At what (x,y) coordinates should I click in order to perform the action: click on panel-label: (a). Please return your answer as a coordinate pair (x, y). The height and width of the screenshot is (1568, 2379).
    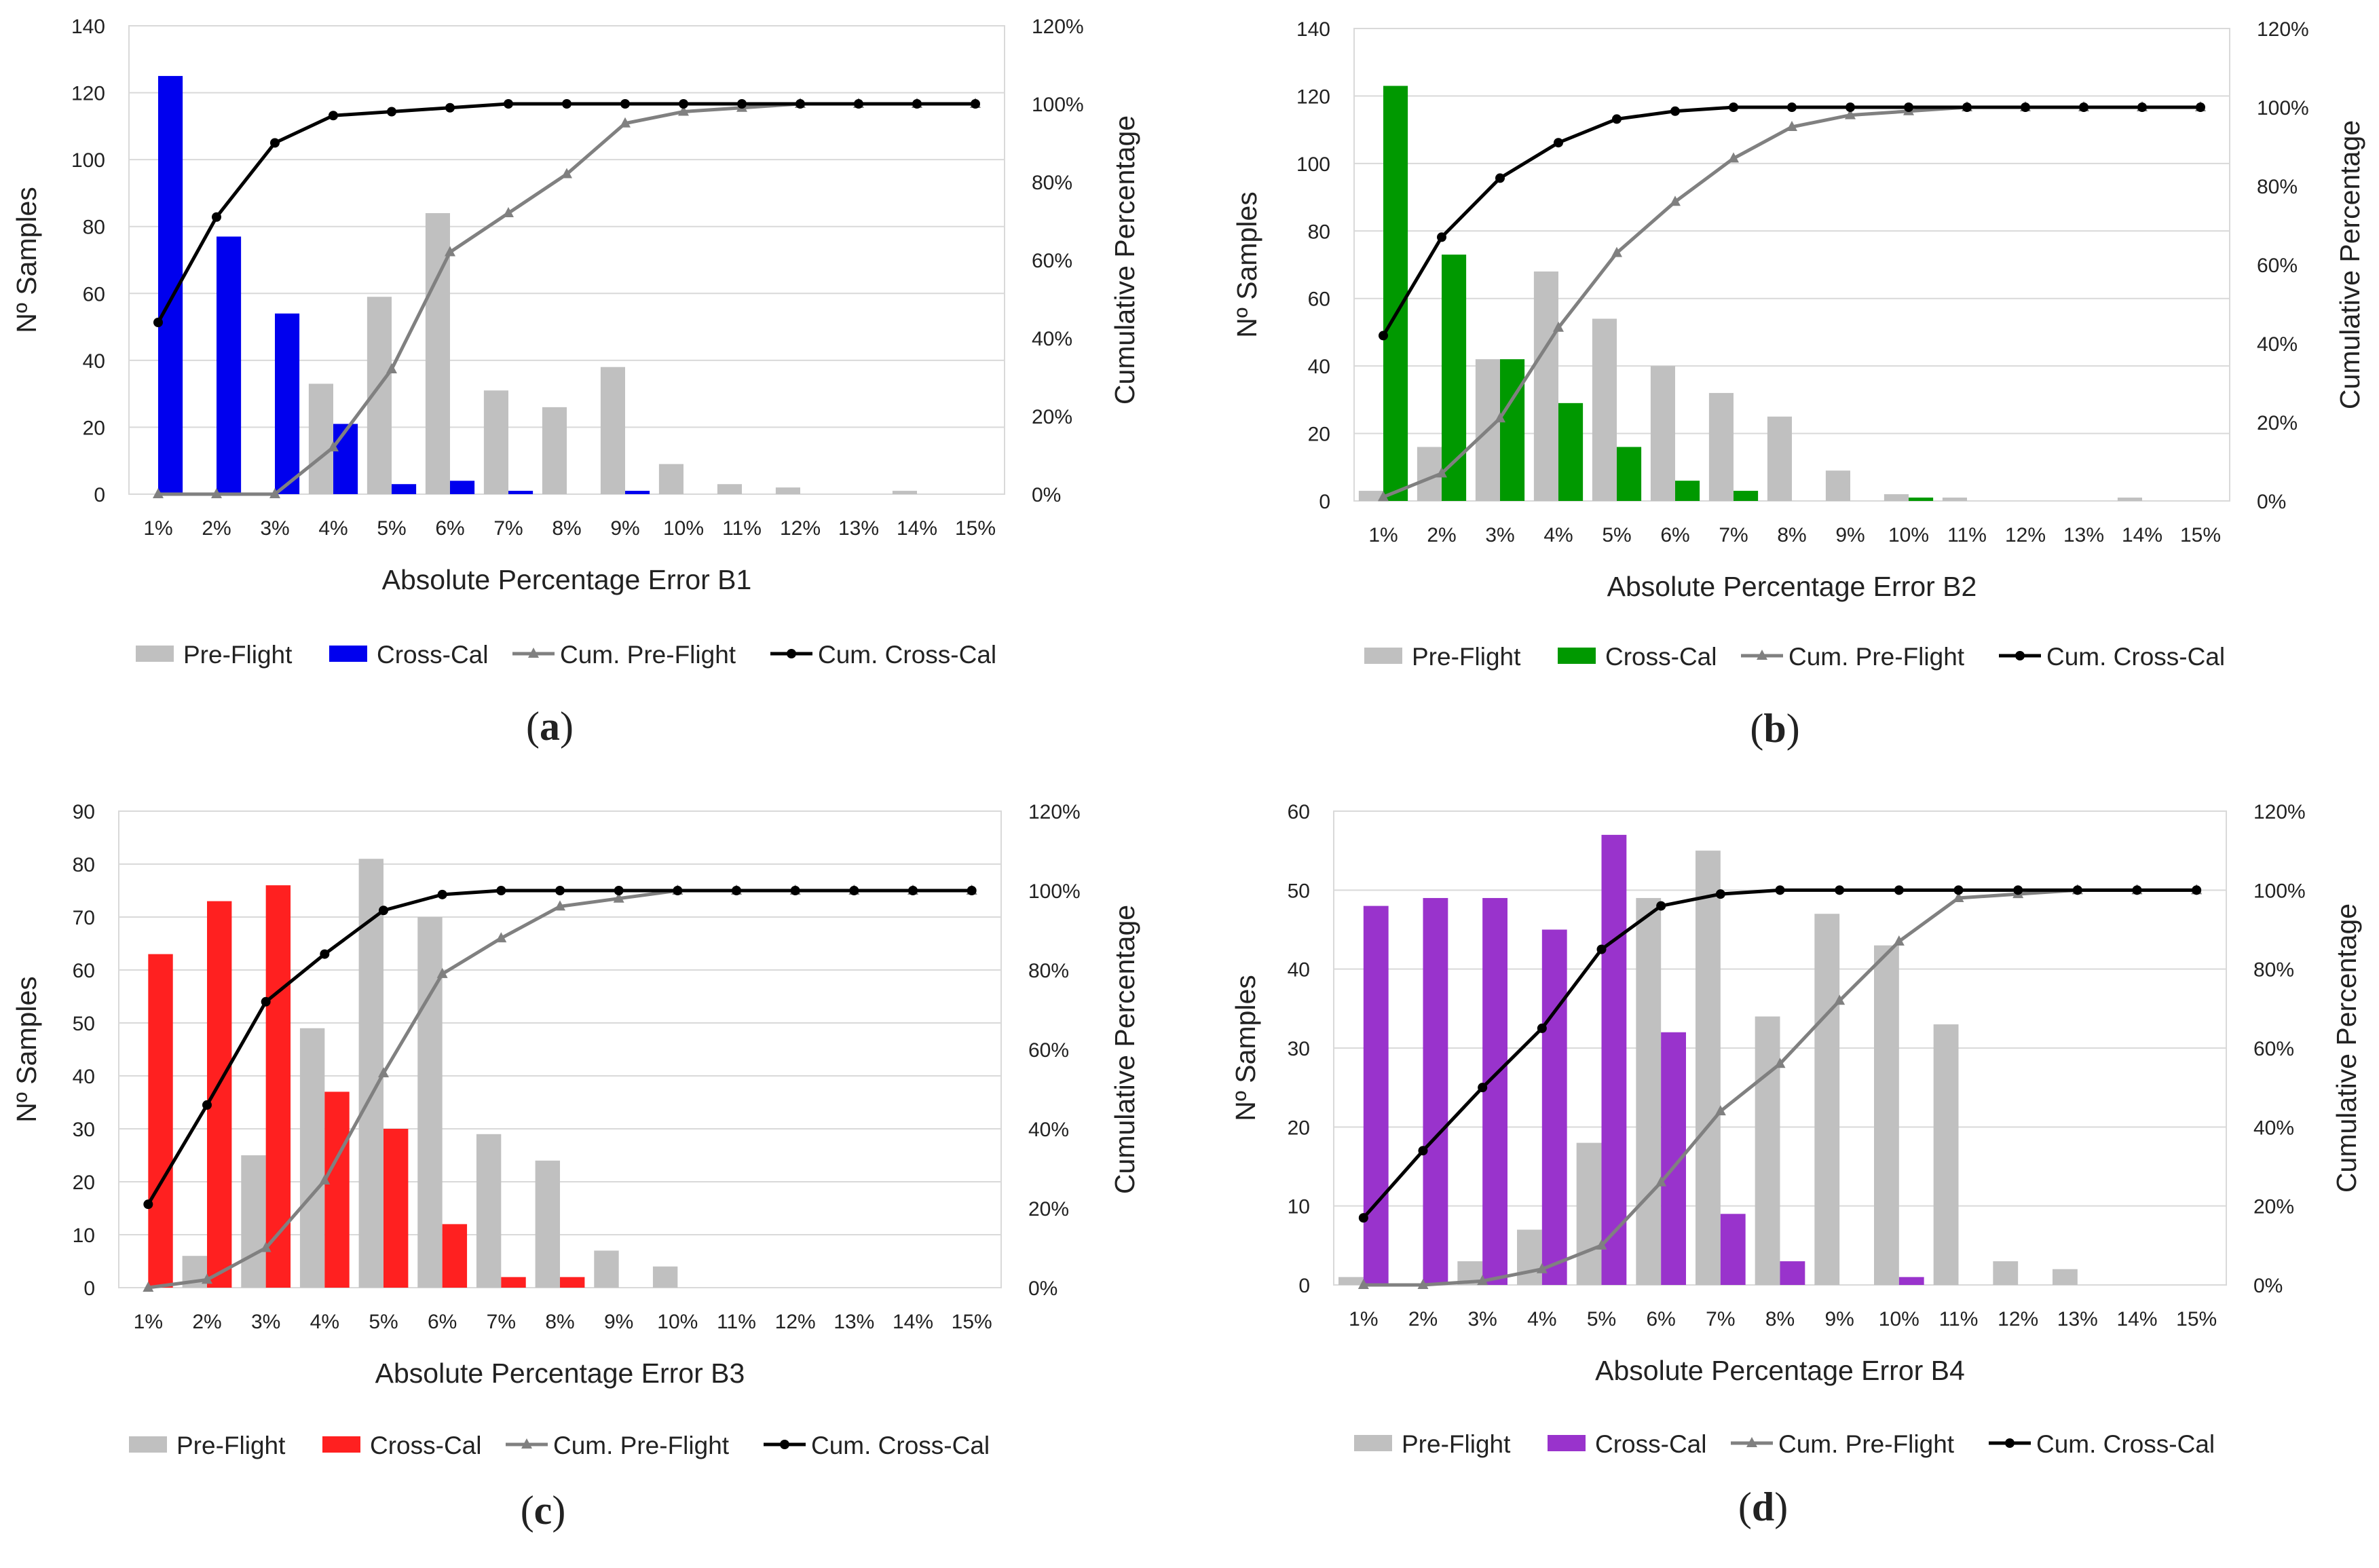
    Looking at the image, I should click on (550, 727).